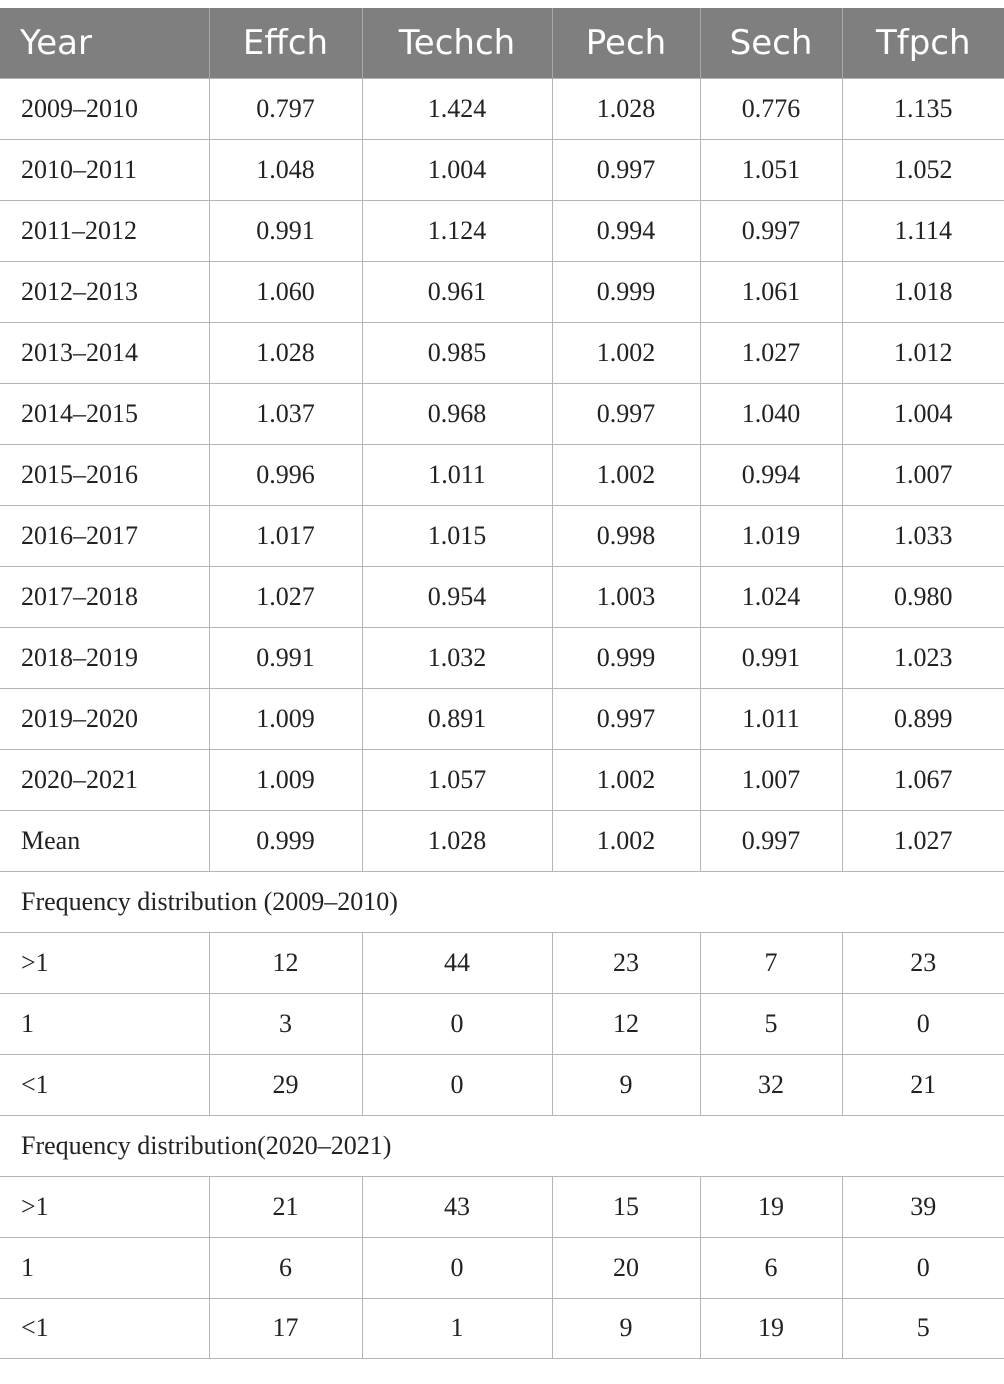  I want to click on row-label: 2013–2014, so click(105, 352).